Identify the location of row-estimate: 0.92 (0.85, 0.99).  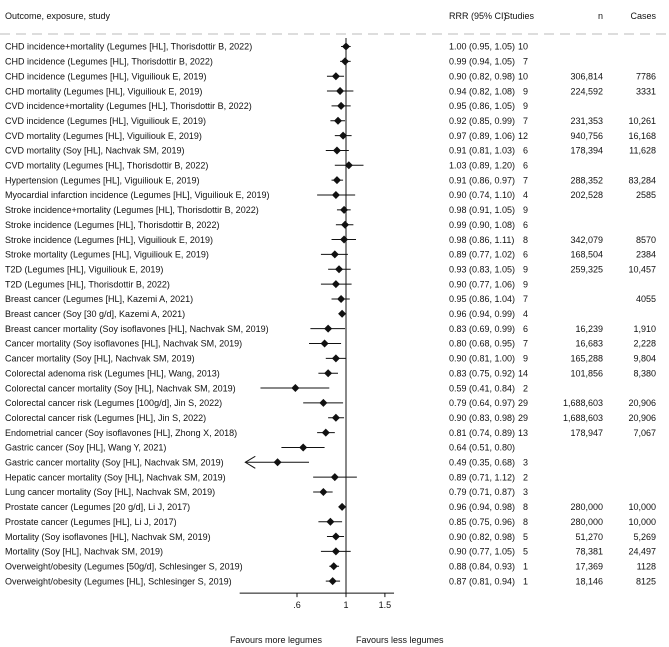
(482, 121).